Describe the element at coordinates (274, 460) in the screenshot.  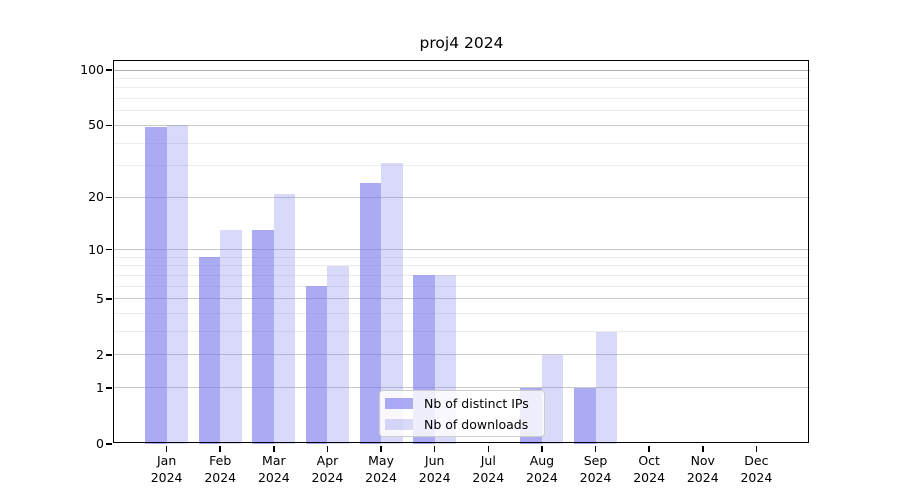
I see `x-tick-month: Mar` at that location.